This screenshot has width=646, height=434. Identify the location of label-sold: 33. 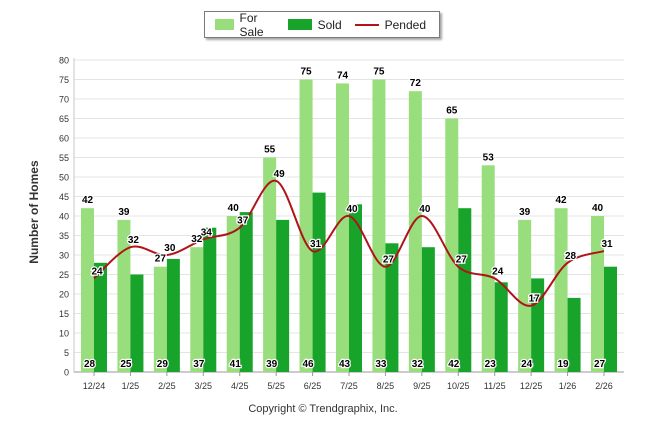
(381, 364).